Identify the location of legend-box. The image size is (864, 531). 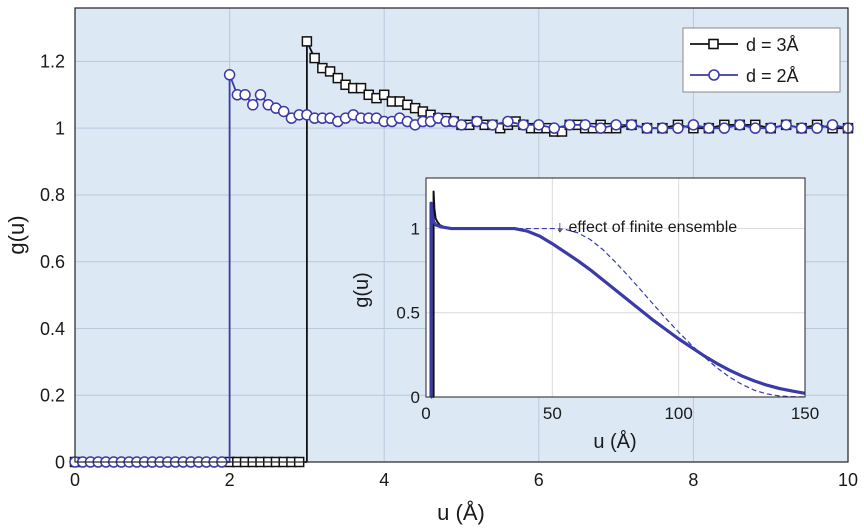
(761, 60).